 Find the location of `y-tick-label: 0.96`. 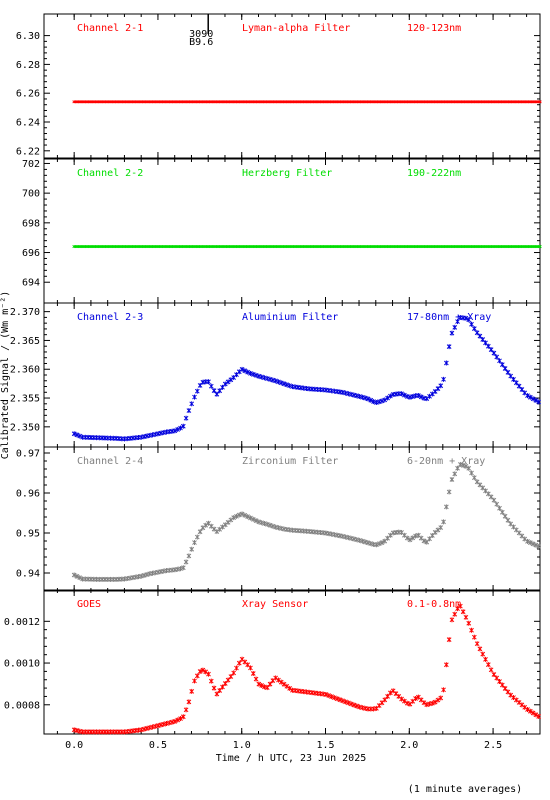

y-tick-label: 0.96 is located at coordinates (28, 494).